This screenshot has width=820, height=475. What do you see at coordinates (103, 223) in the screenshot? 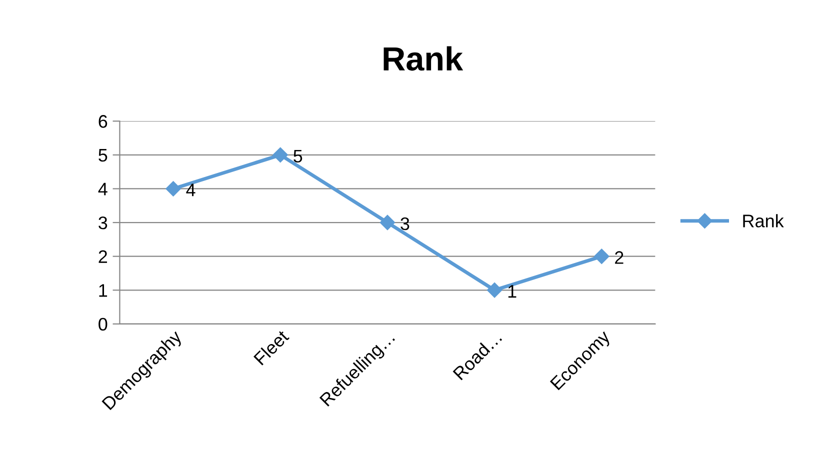
I see `y-tick-label: 3` at bounding box center [103, 223].